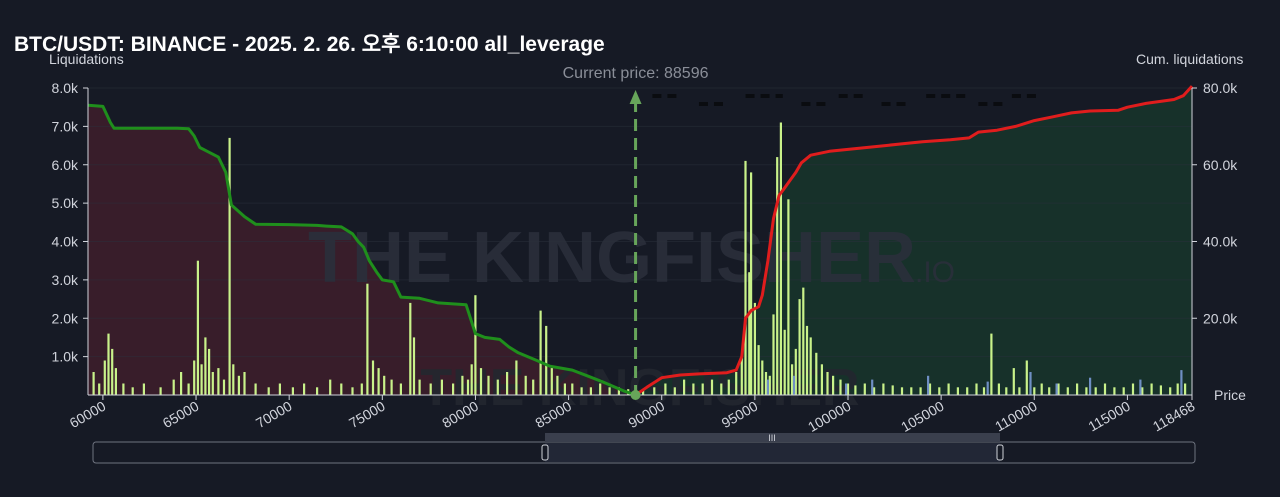  What do you see at coordinates (181, 414) in the screenshot?
I see `x-tick-label: 65000` at bounding box center [181, 414].